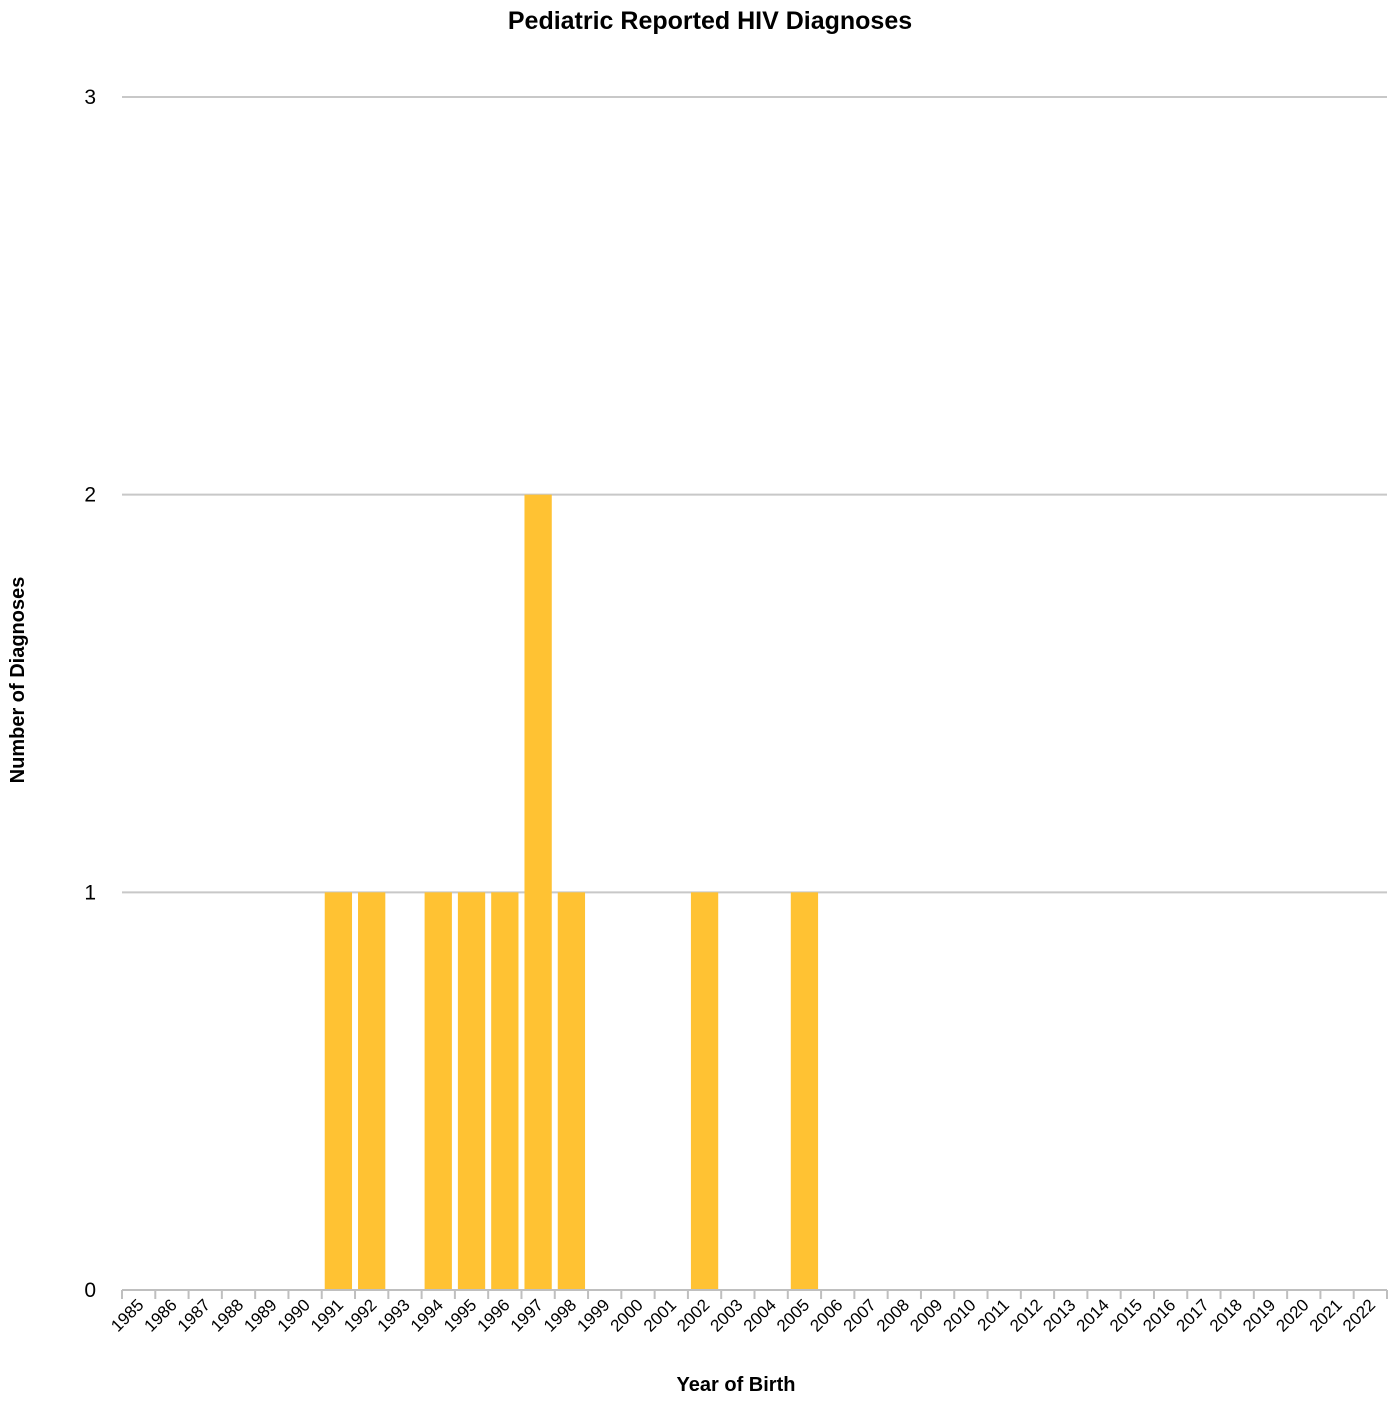 Image resolution: width=1391 pixels, height=1403 pixels. What do you see at coordinates (372, 1091) in the screenshot?
I see `bar-1992` at bounding box center [372, 1091].